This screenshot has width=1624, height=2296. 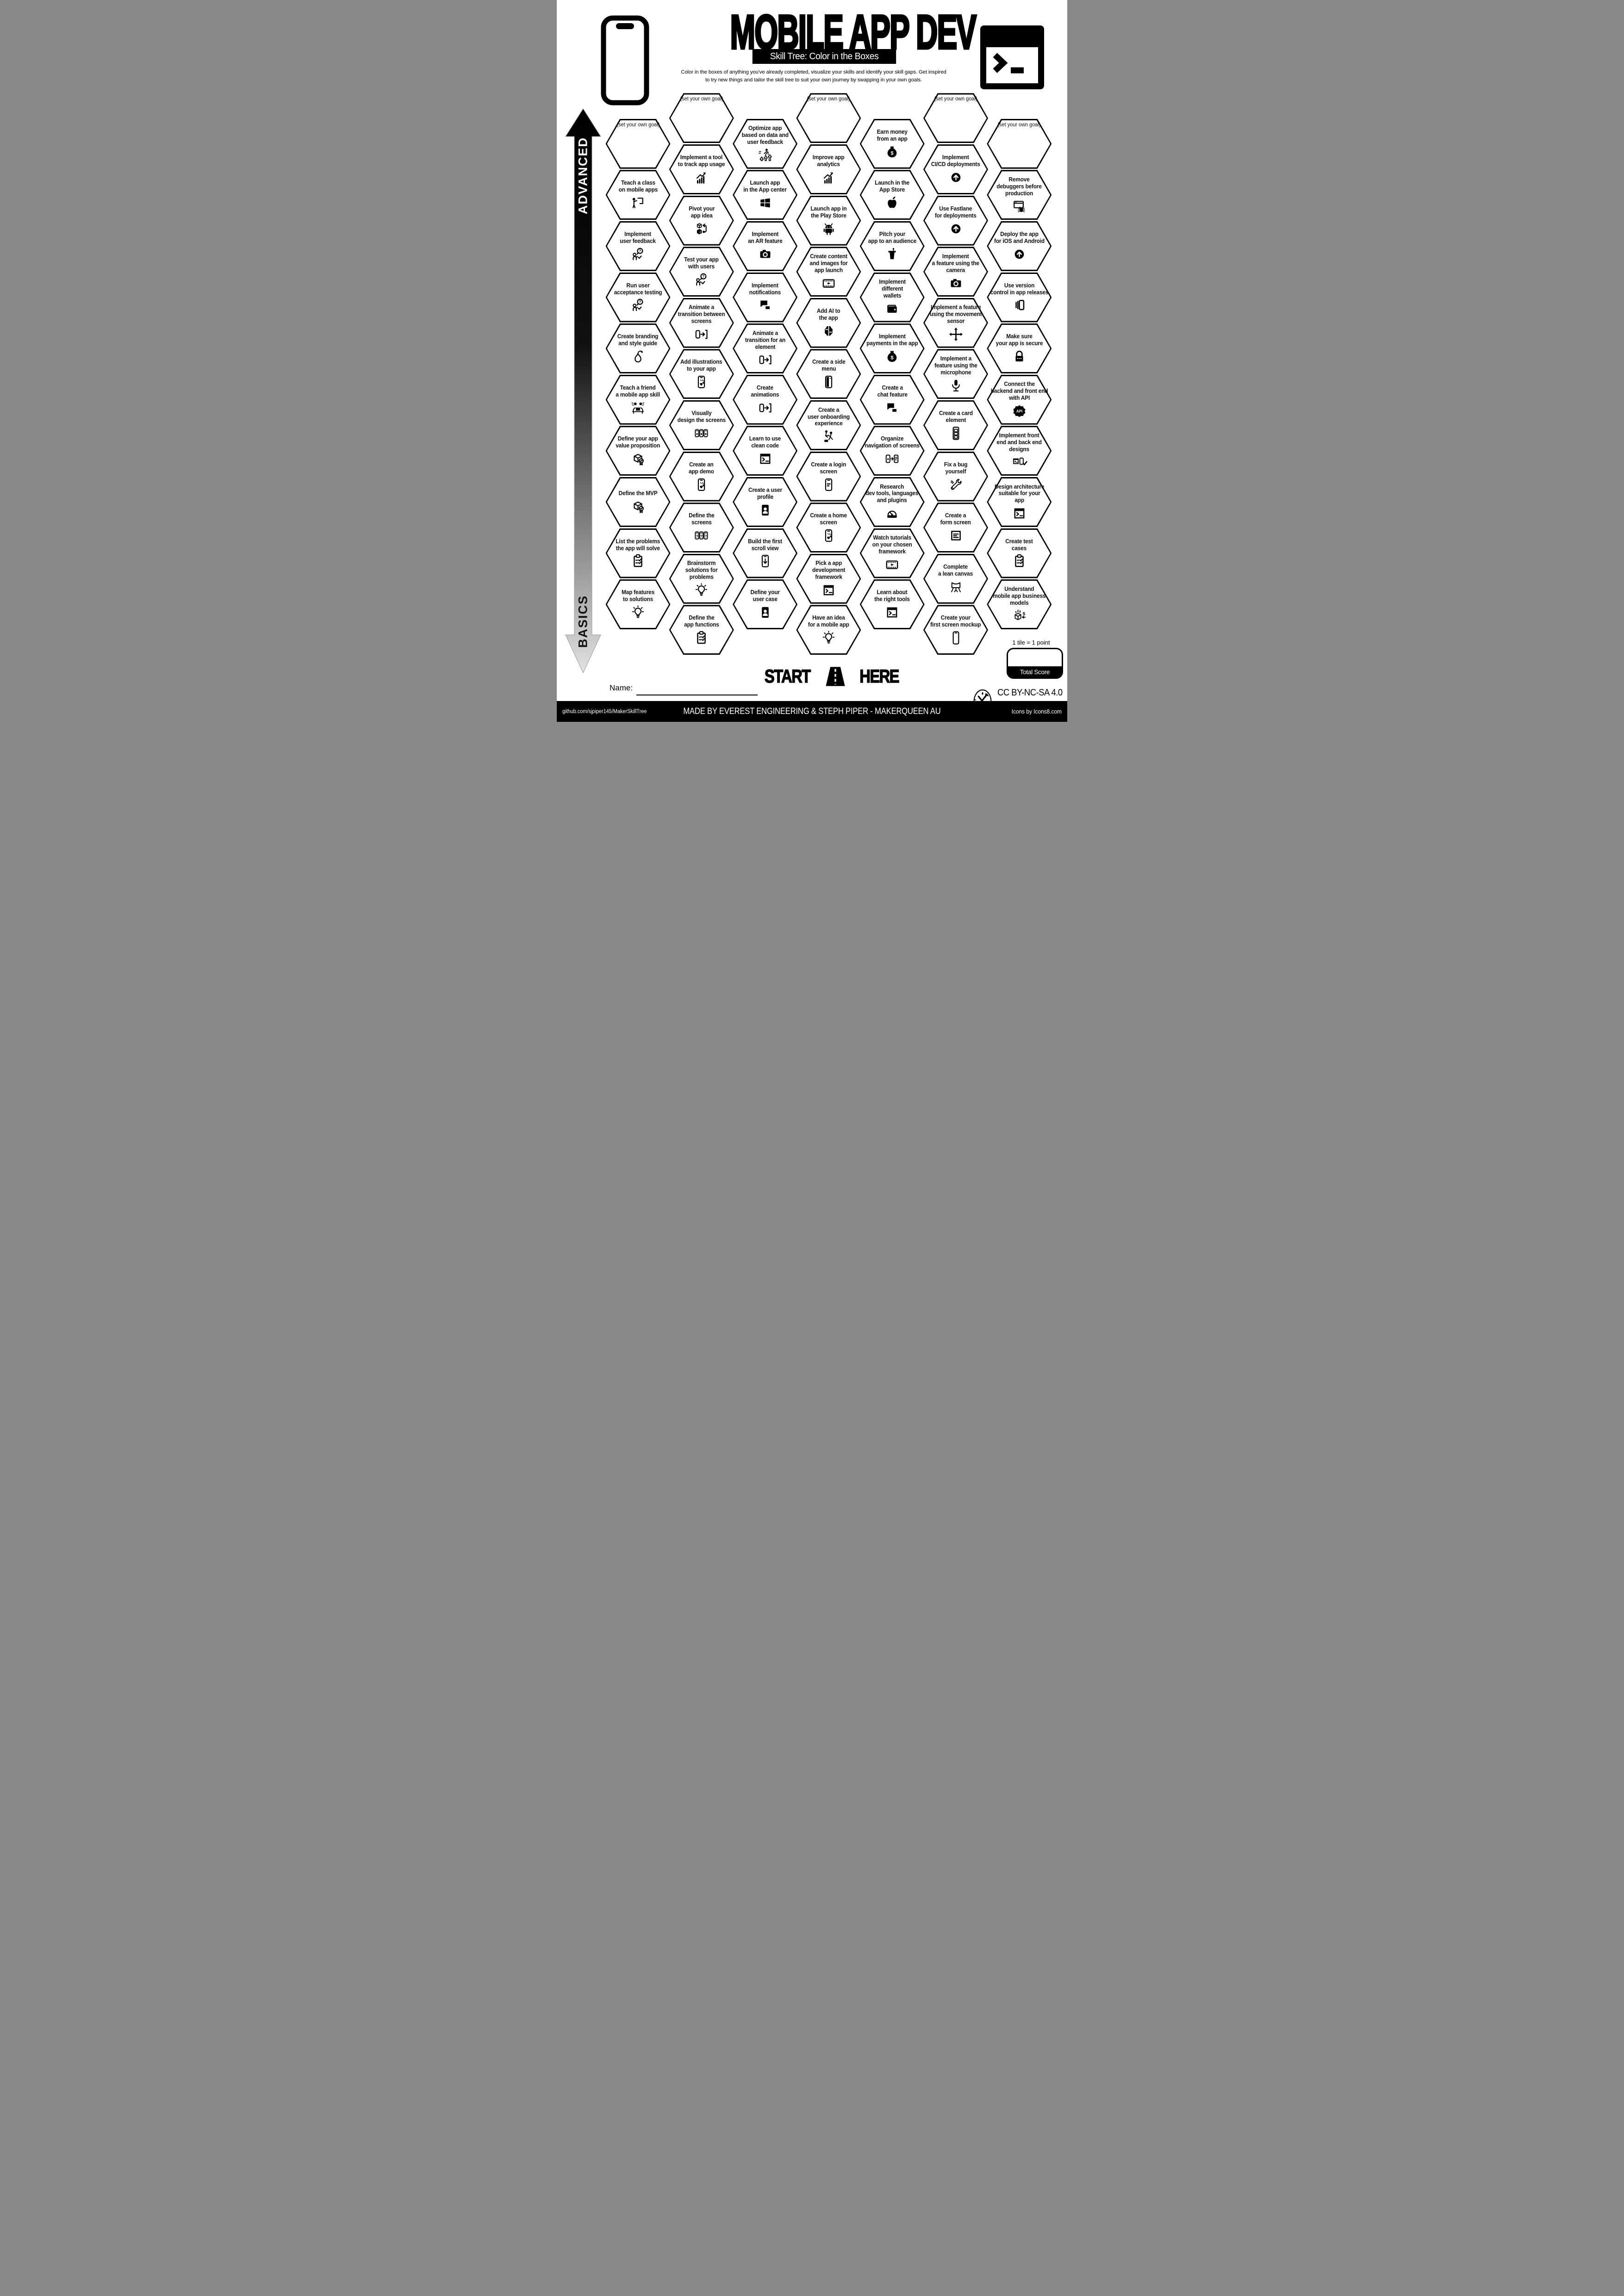 What do you see at coordinates (701, 528) in the screenshot?
I see `skill-tile: Define the screens???` at bounding box center [701, 528].